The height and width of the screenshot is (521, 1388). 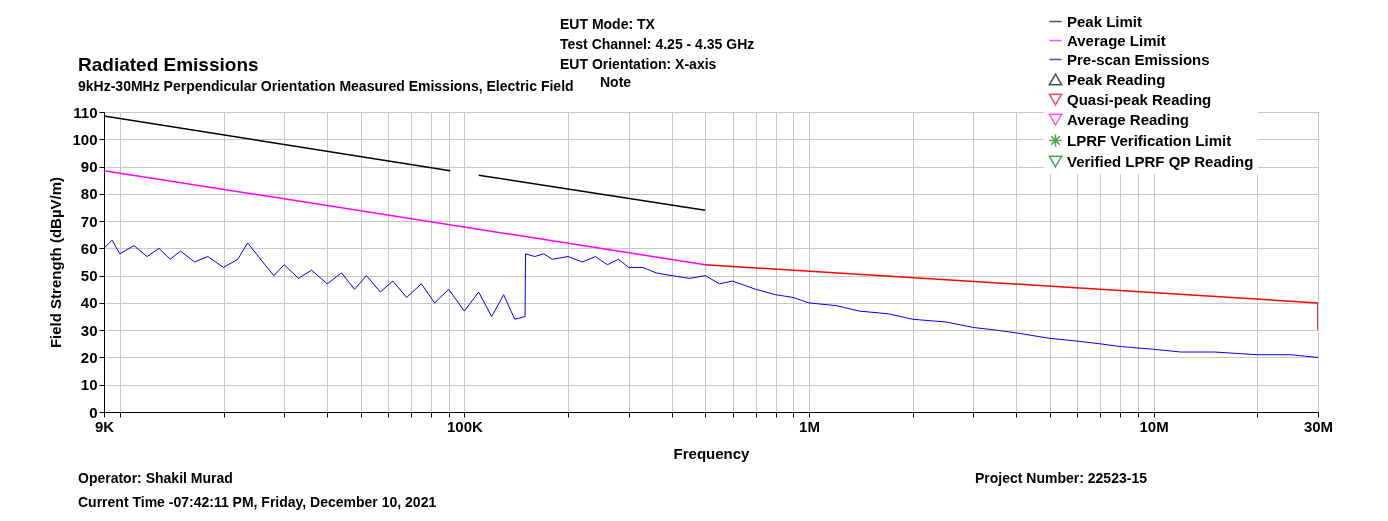 I want to click on x-axis-title: Frequency, so click(x=712, y=453).